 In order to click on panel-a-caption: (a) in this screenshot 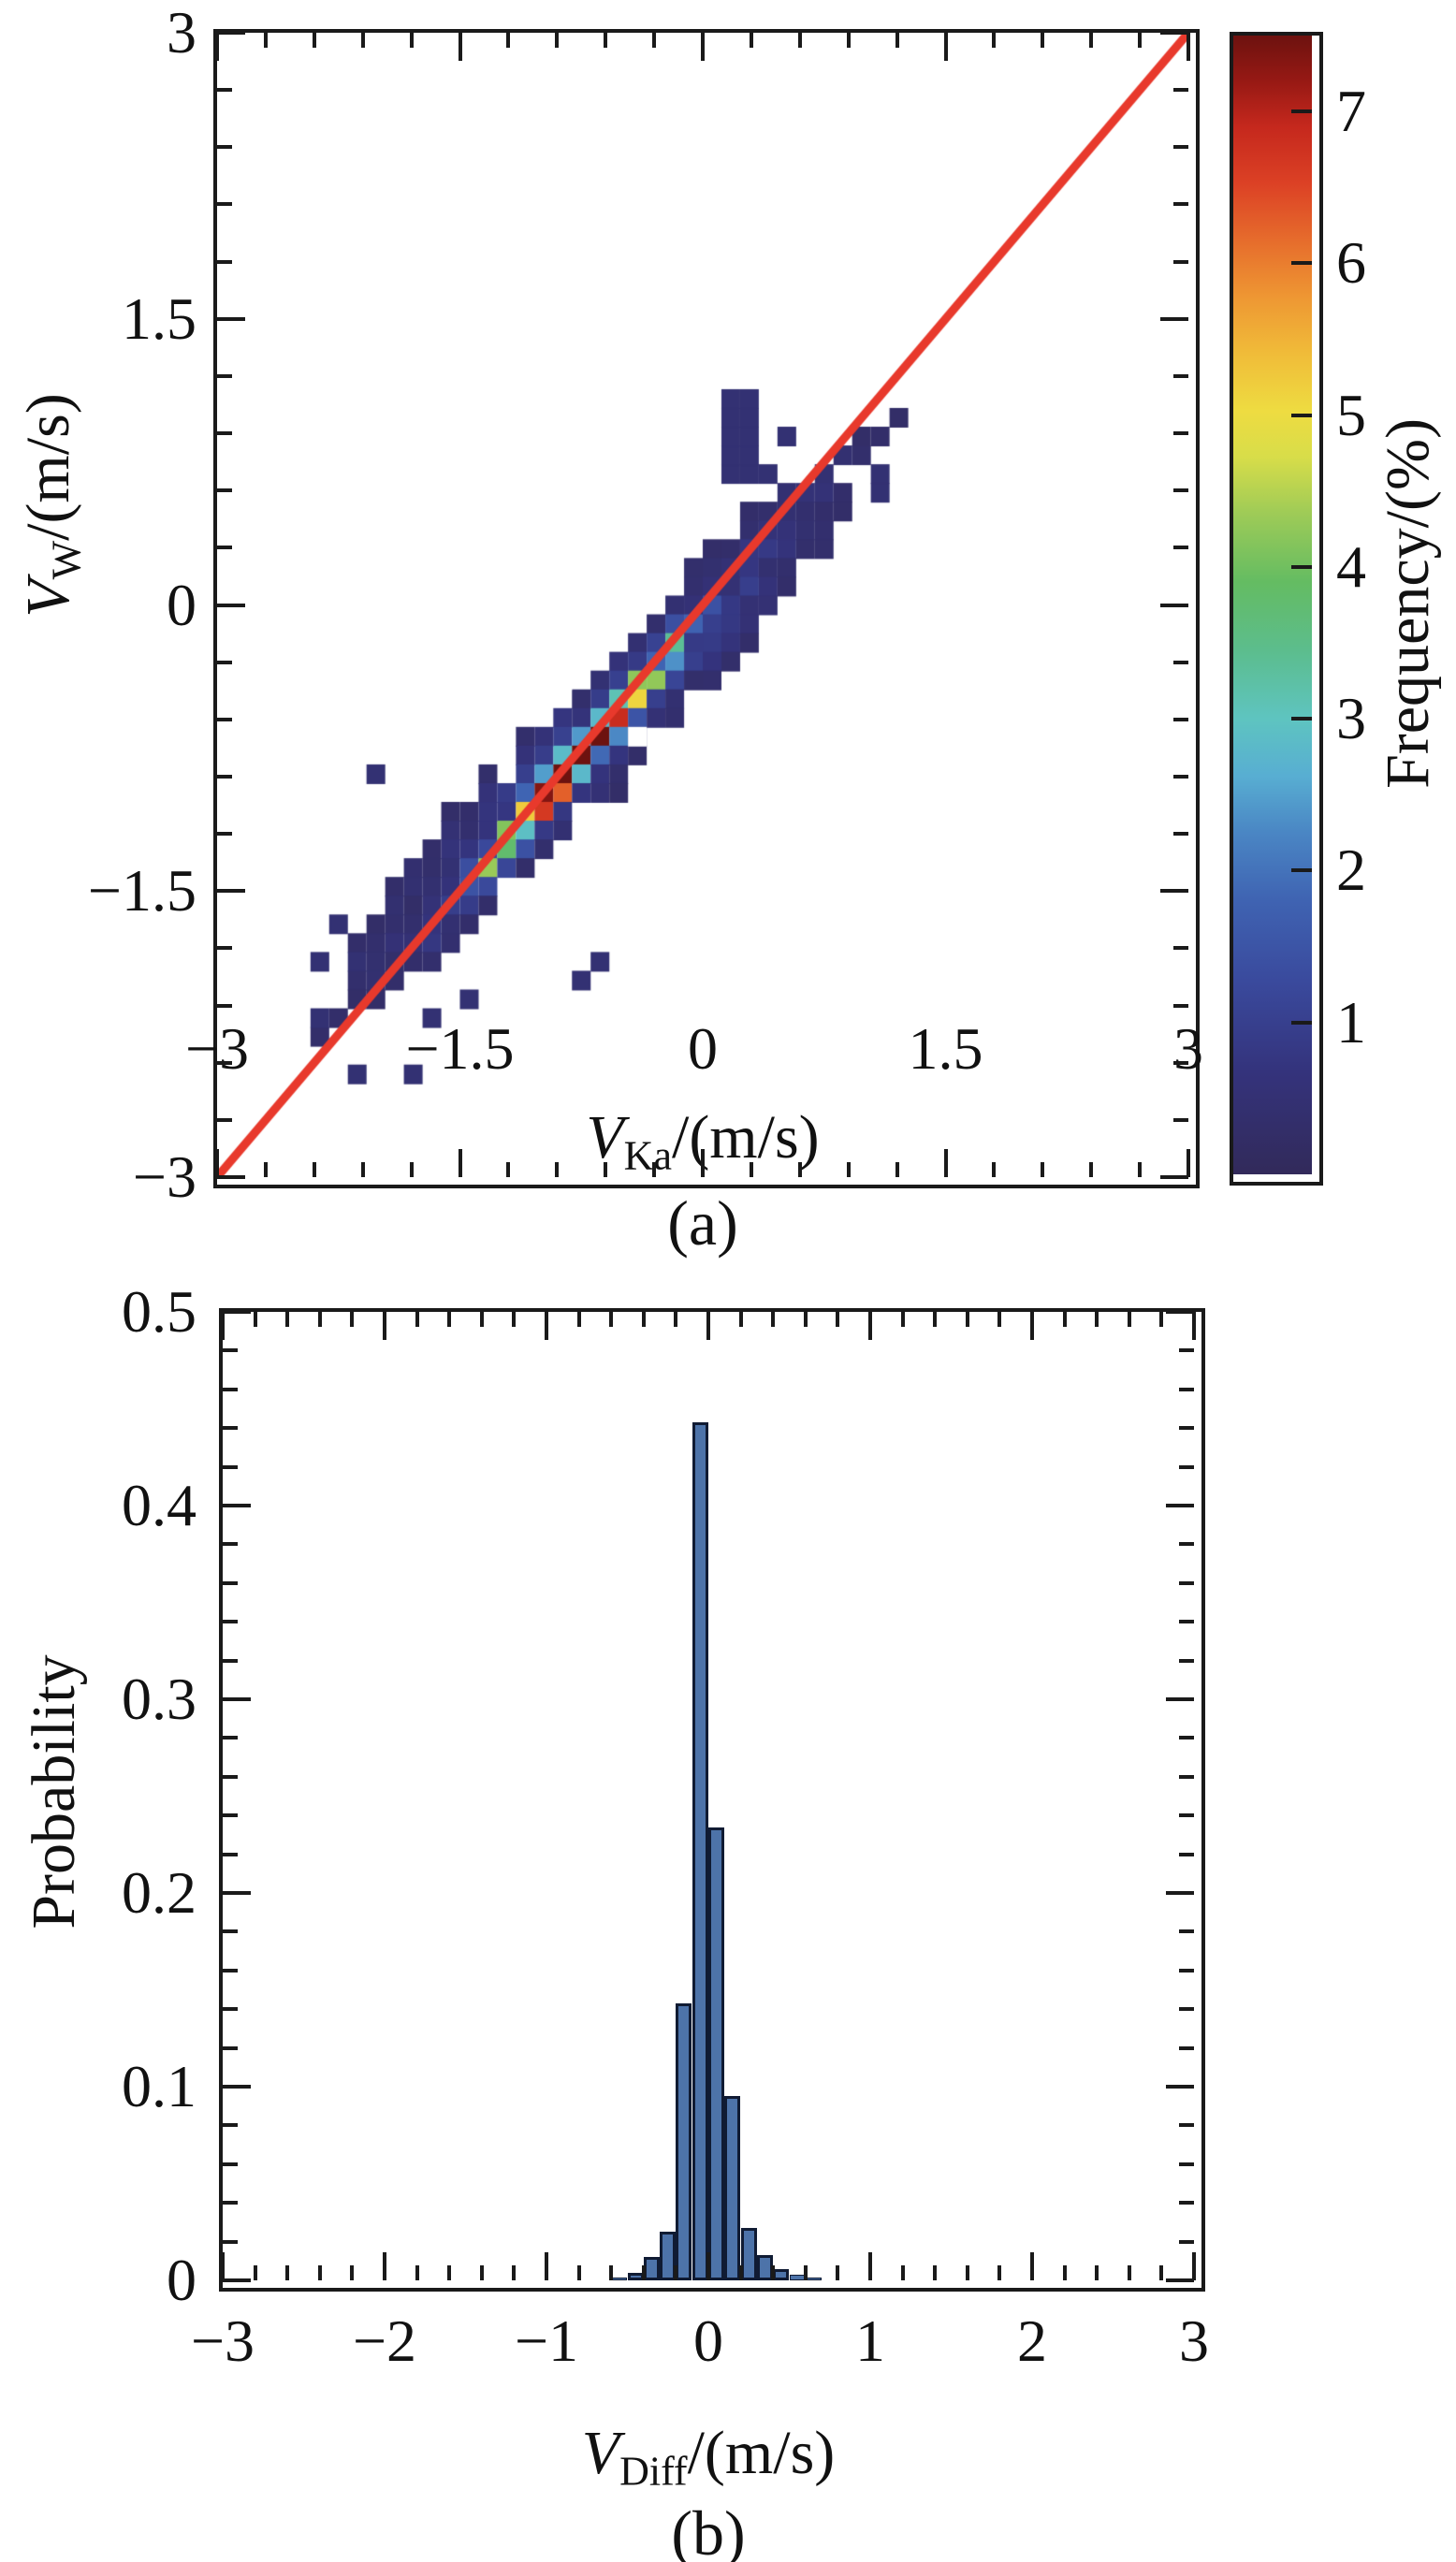, I will do `click(702, 1223)`.